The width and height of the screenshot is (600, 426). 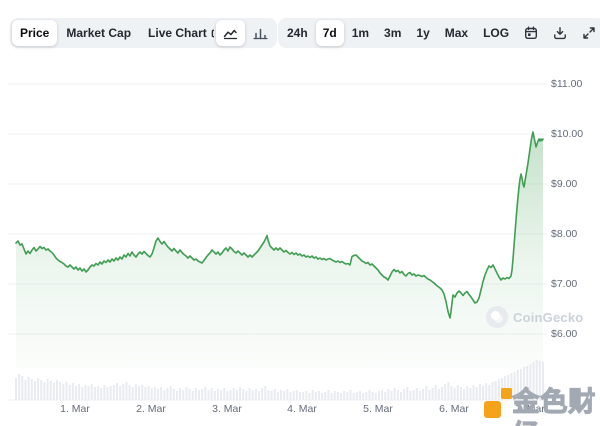 What do you see at coordinates (497, 317) in the screenshot?
I see `coingecko-logo-icon` at bounding box center [497, 317].